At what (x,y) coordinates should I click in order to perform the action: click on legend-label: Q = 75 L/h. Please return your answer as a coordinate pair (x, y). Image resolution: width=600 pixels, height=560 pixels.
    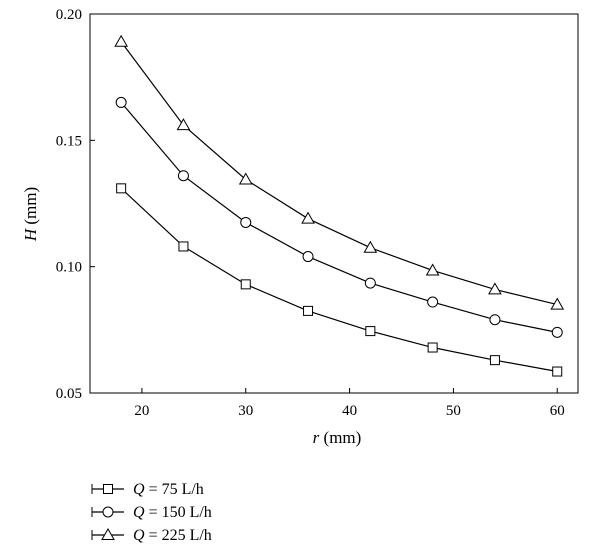
    Looking at the image, I should click on (168, 489).